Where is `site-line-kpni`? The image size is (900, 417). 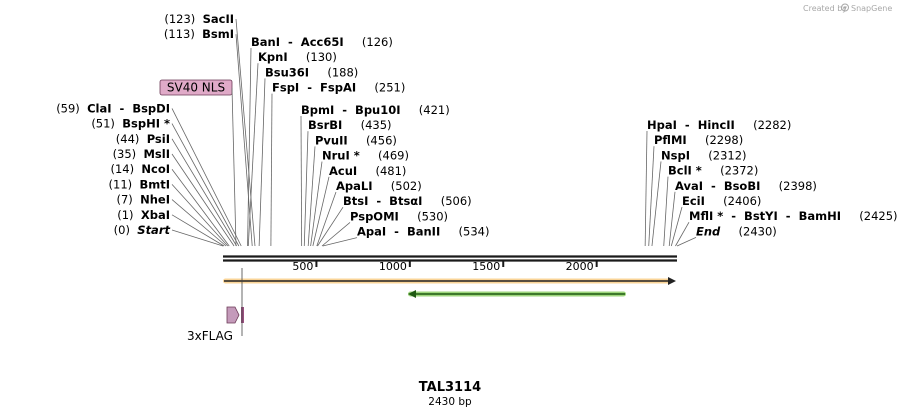
site-line-kpni is located at coordinates (253, 155).